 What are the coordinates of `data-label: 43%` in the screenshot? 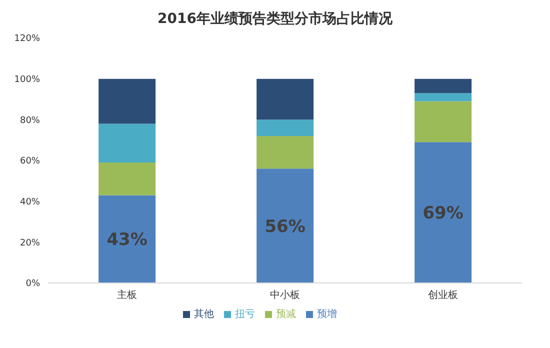 It's located at (127, 240).